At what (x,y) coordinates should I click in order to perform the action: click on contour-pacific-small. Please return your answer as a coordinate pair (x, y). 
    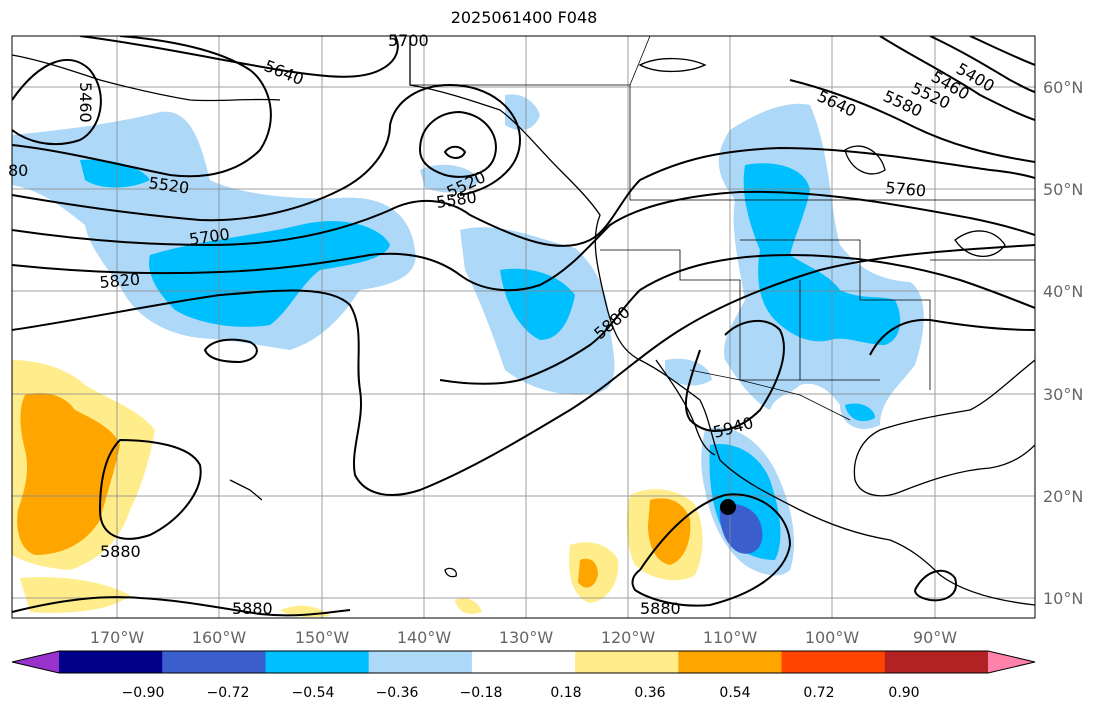
    Looking at the image, I should click on (230, 351).